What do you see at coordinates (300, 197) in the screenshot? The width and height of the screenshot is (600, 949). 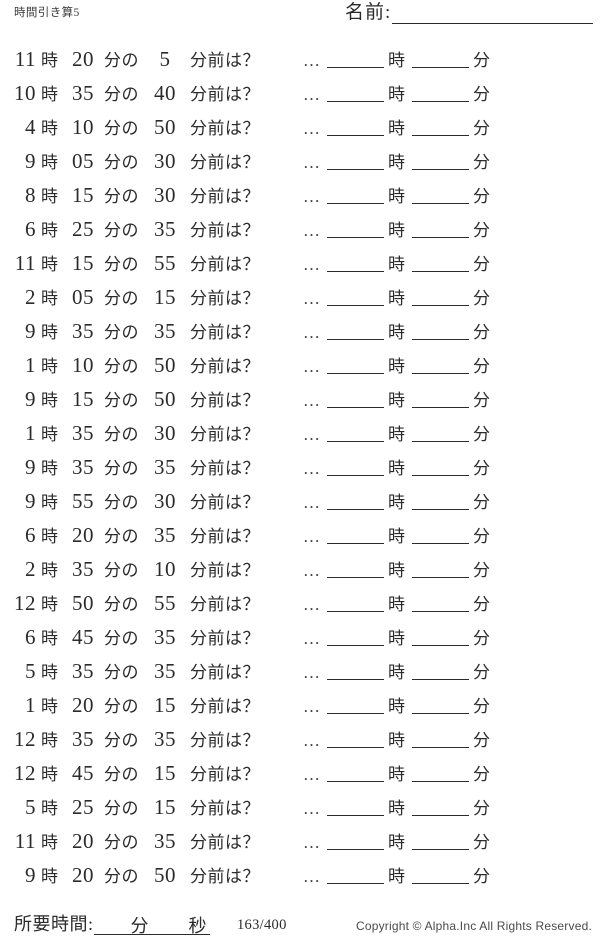 I see `problem-row: 8 時 15 分の 30 分前は？… 時分` at bounding box center [300, 197].